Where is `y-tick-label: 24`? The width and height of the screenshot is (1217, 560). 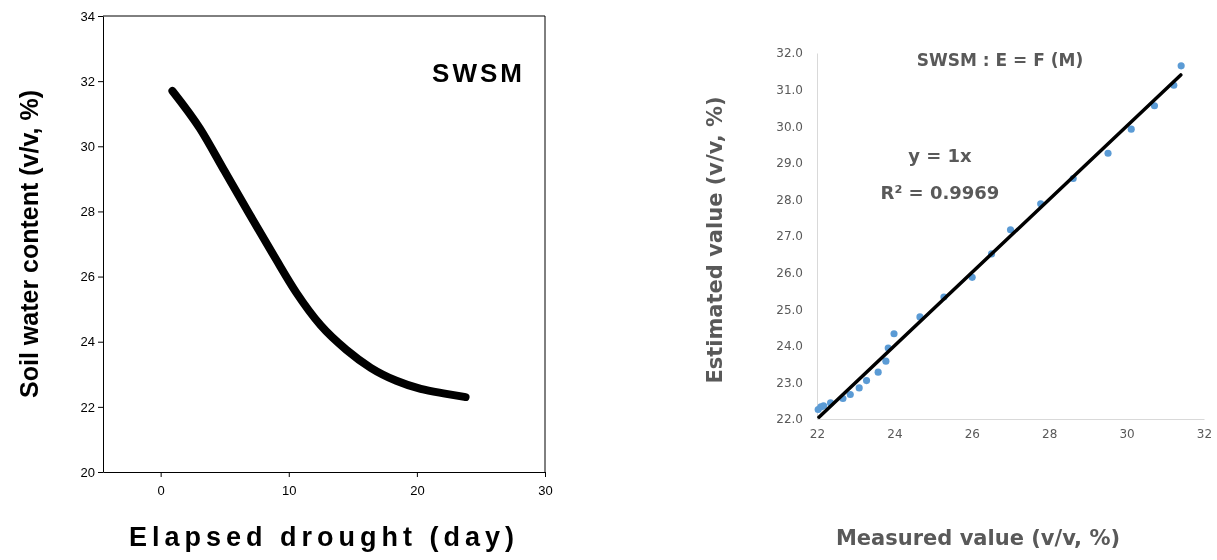
y-tick-label: 24 is located at coordinates (87, 342).